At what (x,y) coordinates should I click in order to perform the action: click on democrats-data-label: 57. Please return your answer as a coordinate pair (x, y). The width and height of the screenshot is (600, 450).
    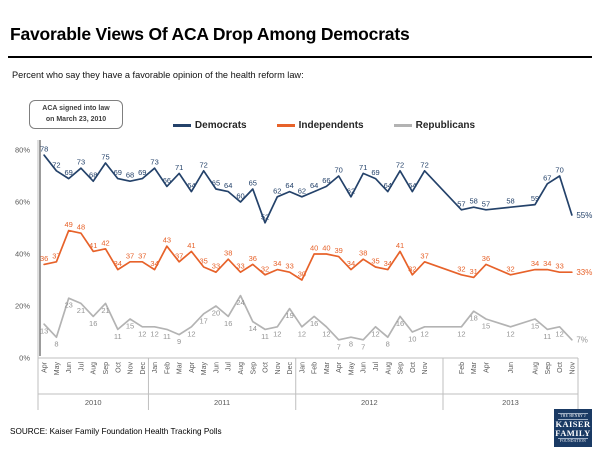
    Looking at the image, I should click on (486, 203).